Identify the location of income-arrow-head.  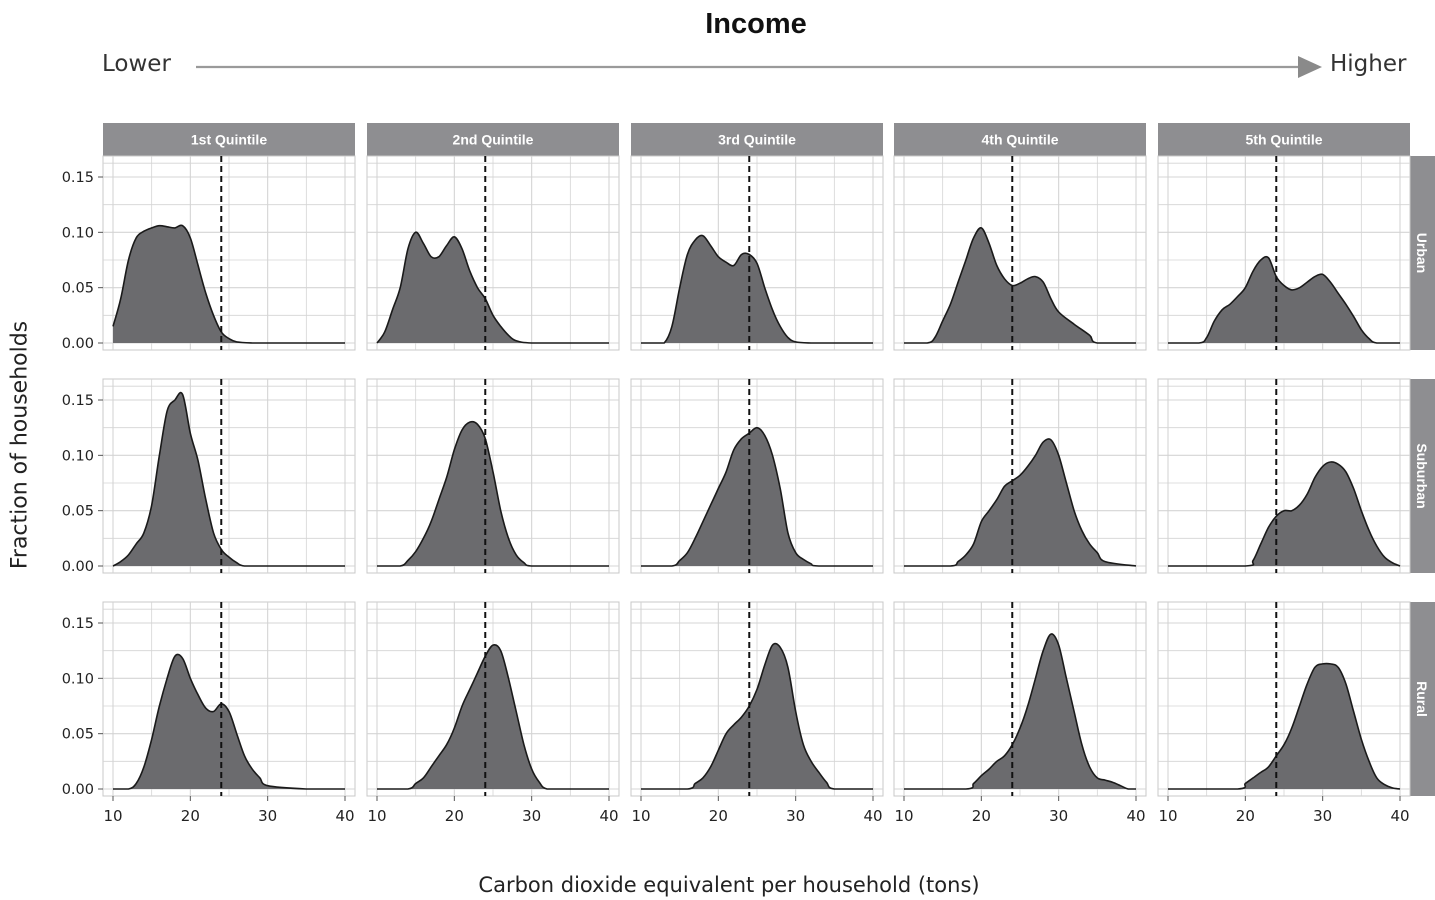
(1310, 67).